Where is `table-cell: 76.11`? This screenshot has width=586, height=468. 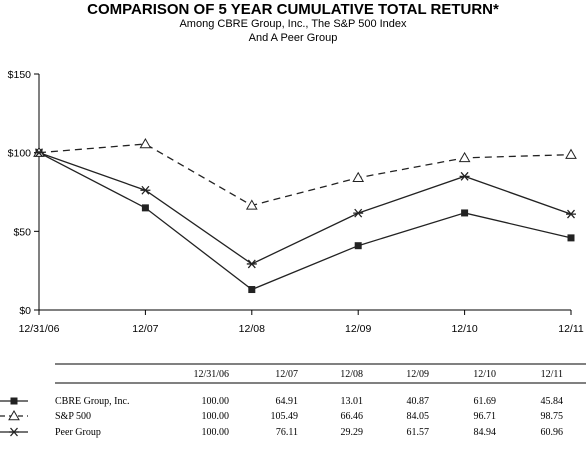 table-cell: 76.11 is located at coordinates (287, 432).